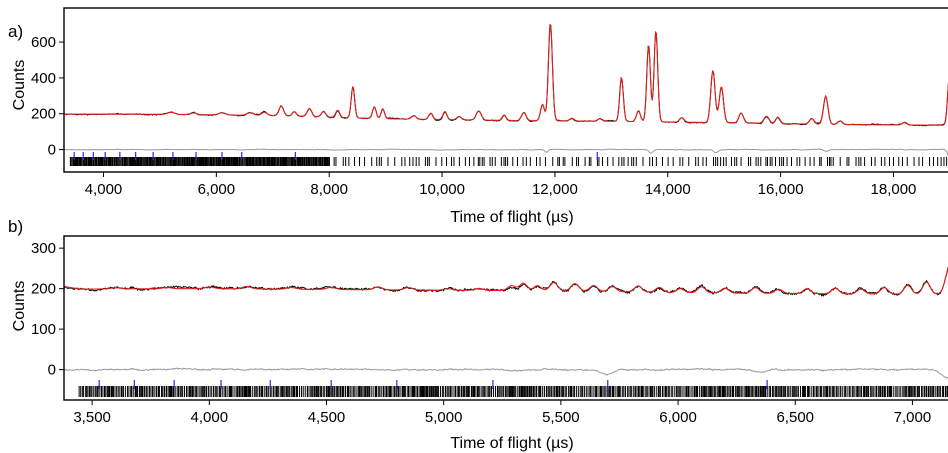  What do you see at coordinates (508, 159) in the screenshot?
I see `panel-a-reflection-markers` at bounding box center [508, 159].